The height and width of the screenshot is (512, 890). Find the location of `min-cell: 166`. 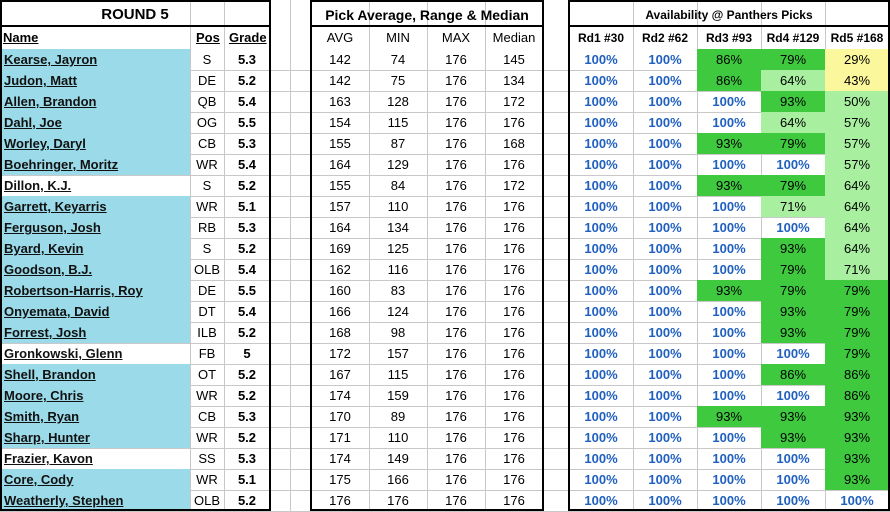

min-cell: 166 is located at coordinates (398, 479).